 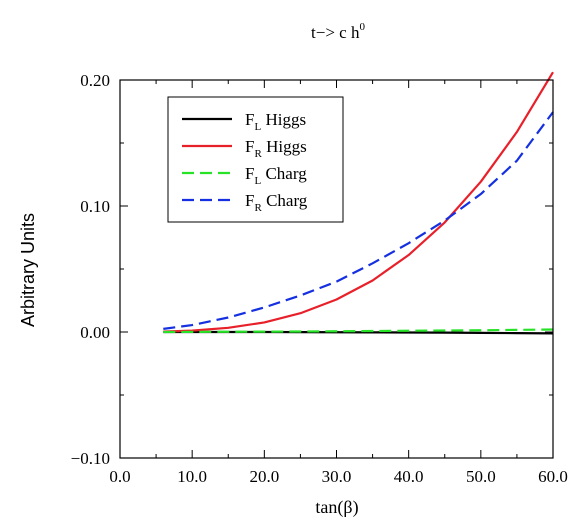 What do you see at coordinates (276, 175) in the screenshot?
I see `legend-label-3: FL Charg` at bounding box center [276, 175].